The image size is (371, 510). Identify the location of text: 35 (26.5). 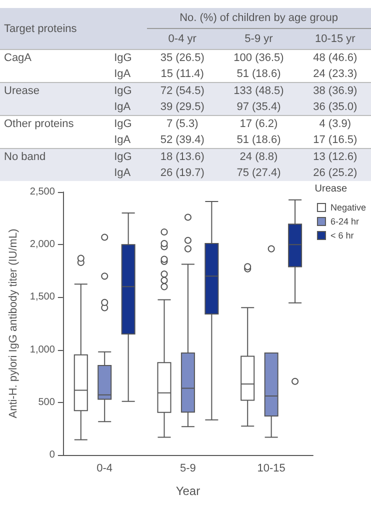
(182, 58).